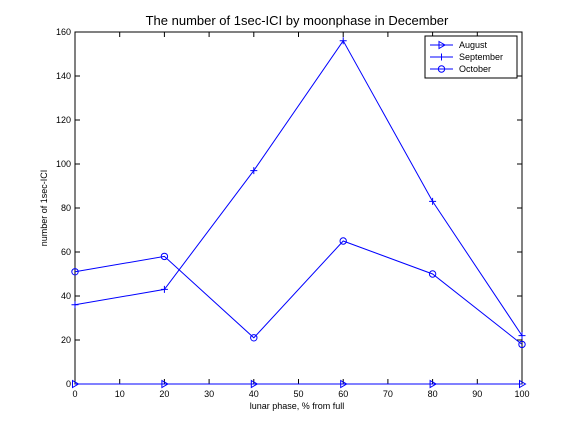 This screenshot has height=437, width=576. Describe the element at coordinates (68, 384) in the screenshot. I see `y-tick-label: 0` at that location.